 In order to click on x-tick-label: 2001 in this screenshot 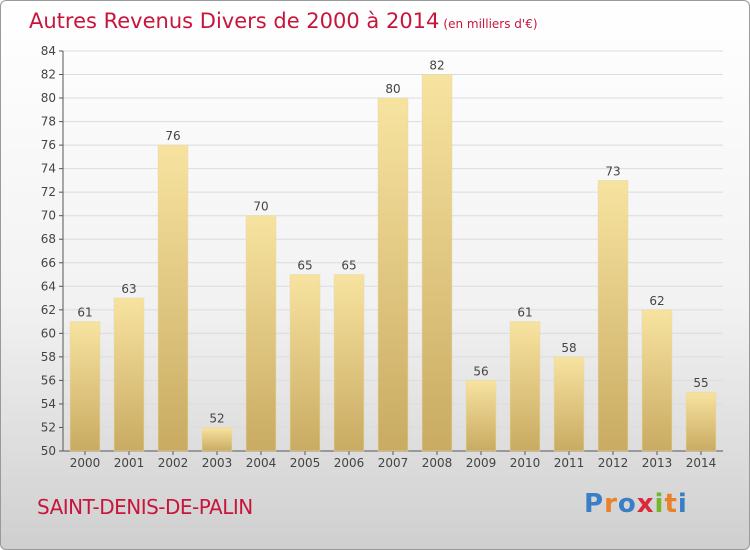, I will do `click(129, 463)`.